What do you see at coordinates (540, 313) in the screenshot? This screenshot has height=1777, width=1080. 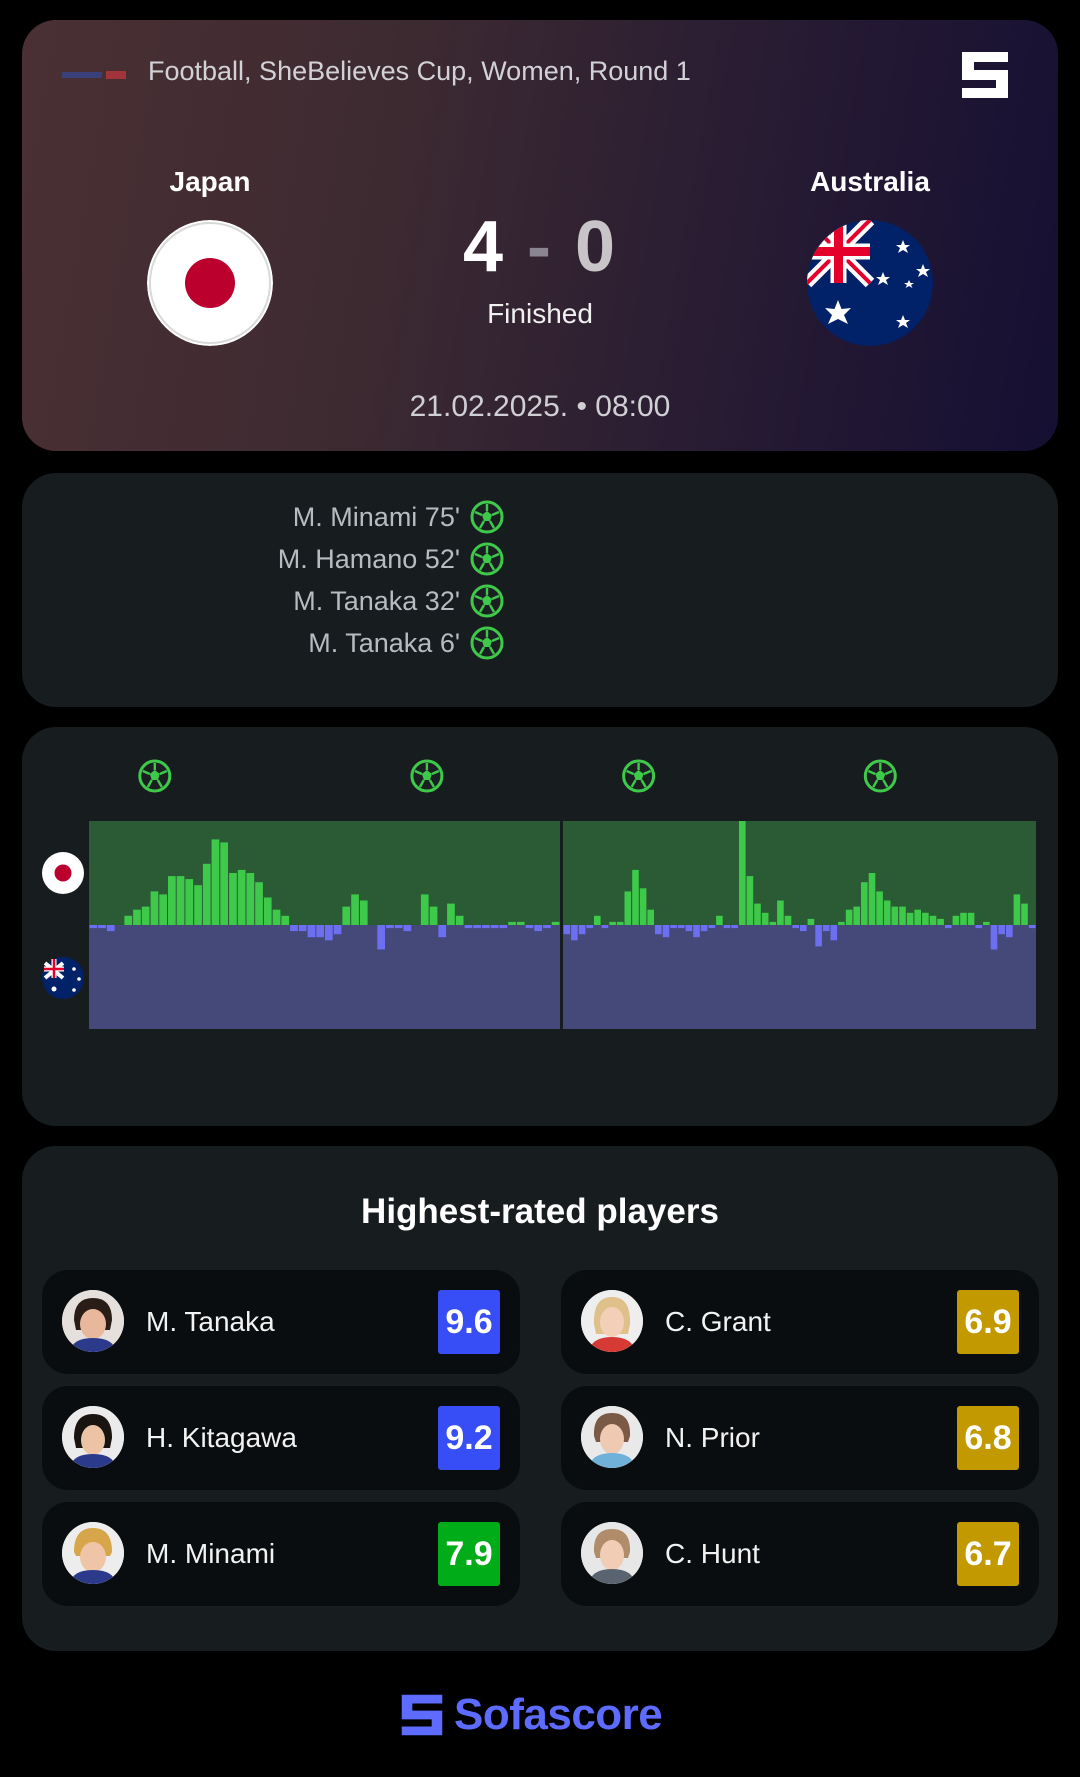 I see `match-status: Finished` at bounding box center [540, 313].